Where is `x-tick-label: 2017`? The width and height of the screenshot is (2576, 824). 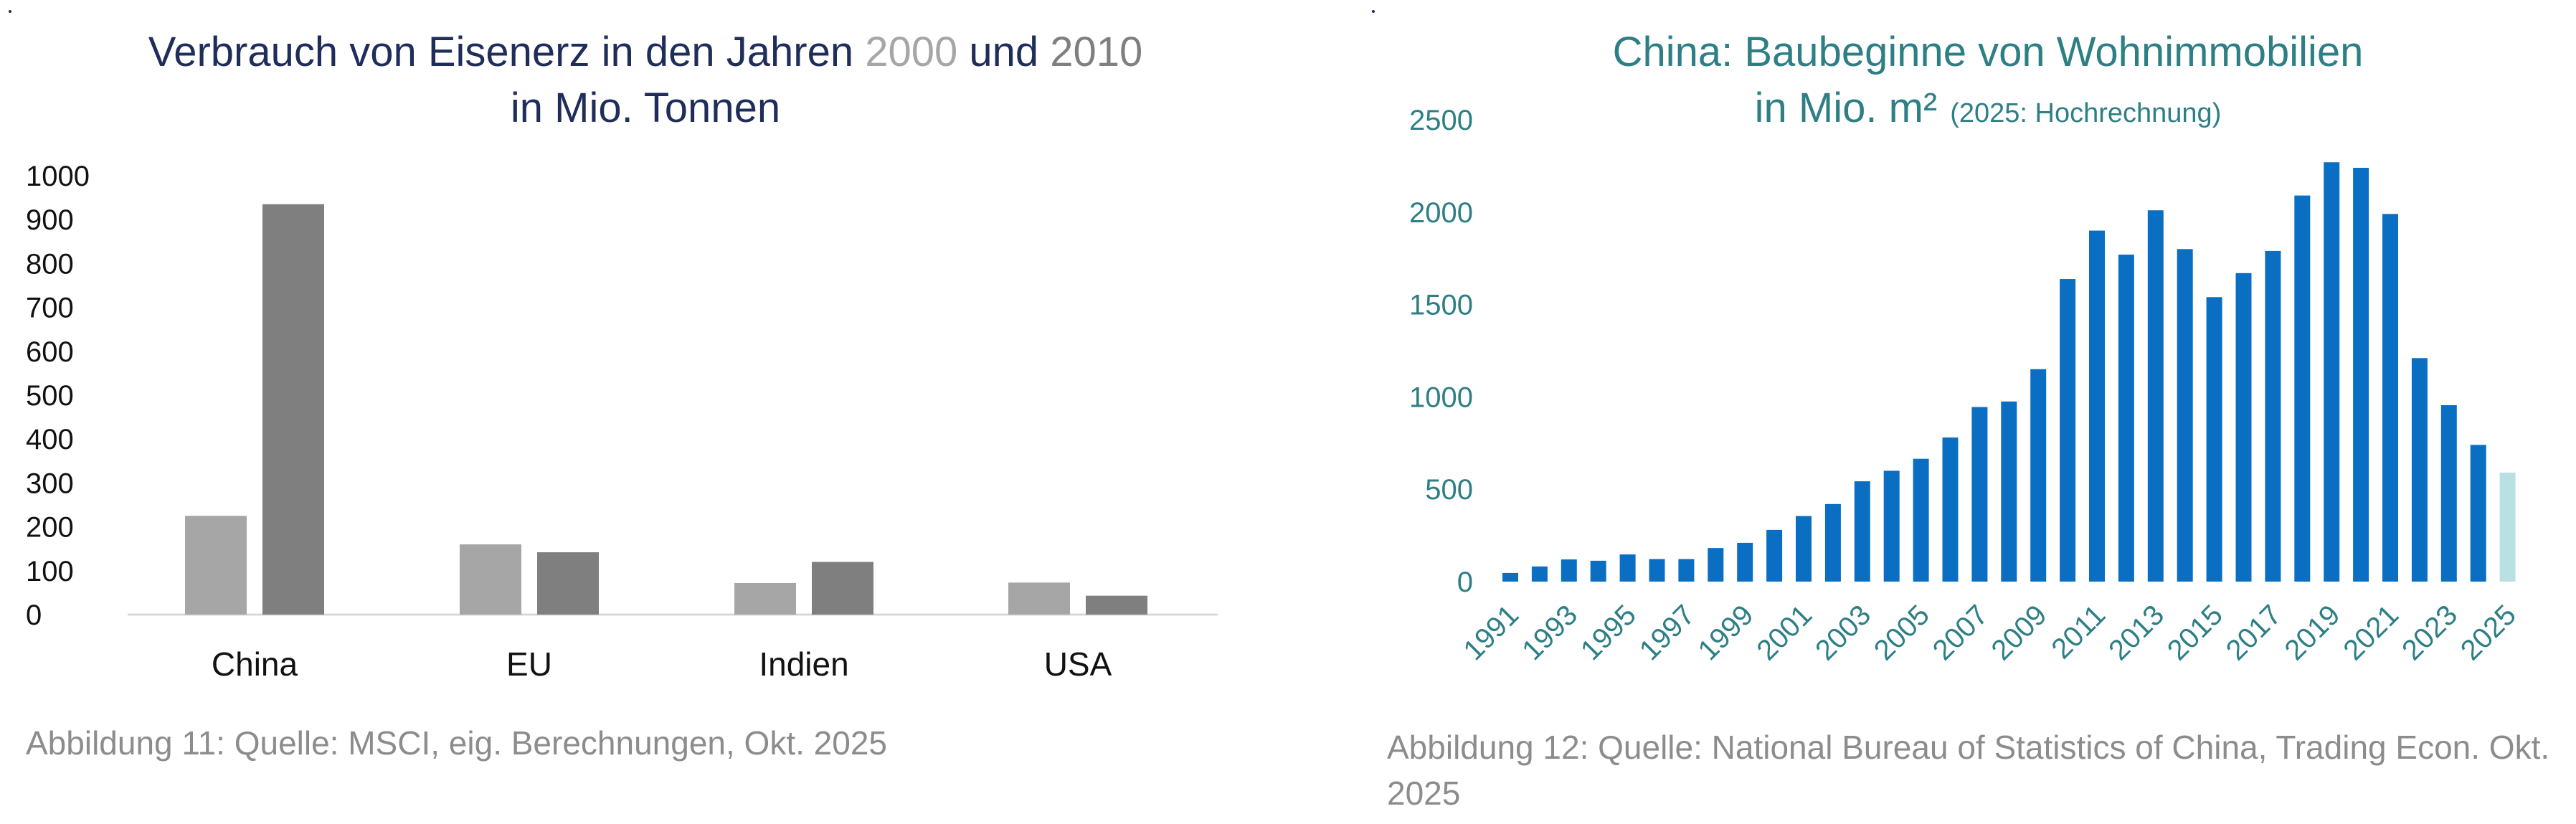
x-tick-label: 2017 is located at coordinates (2254, 632).